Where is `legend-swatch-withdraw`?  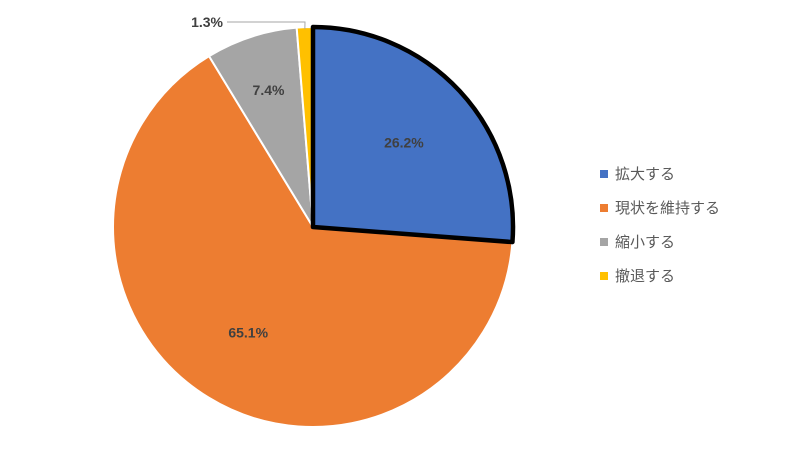 legend-swatch-withdraw is located at coordinates (604, 276).